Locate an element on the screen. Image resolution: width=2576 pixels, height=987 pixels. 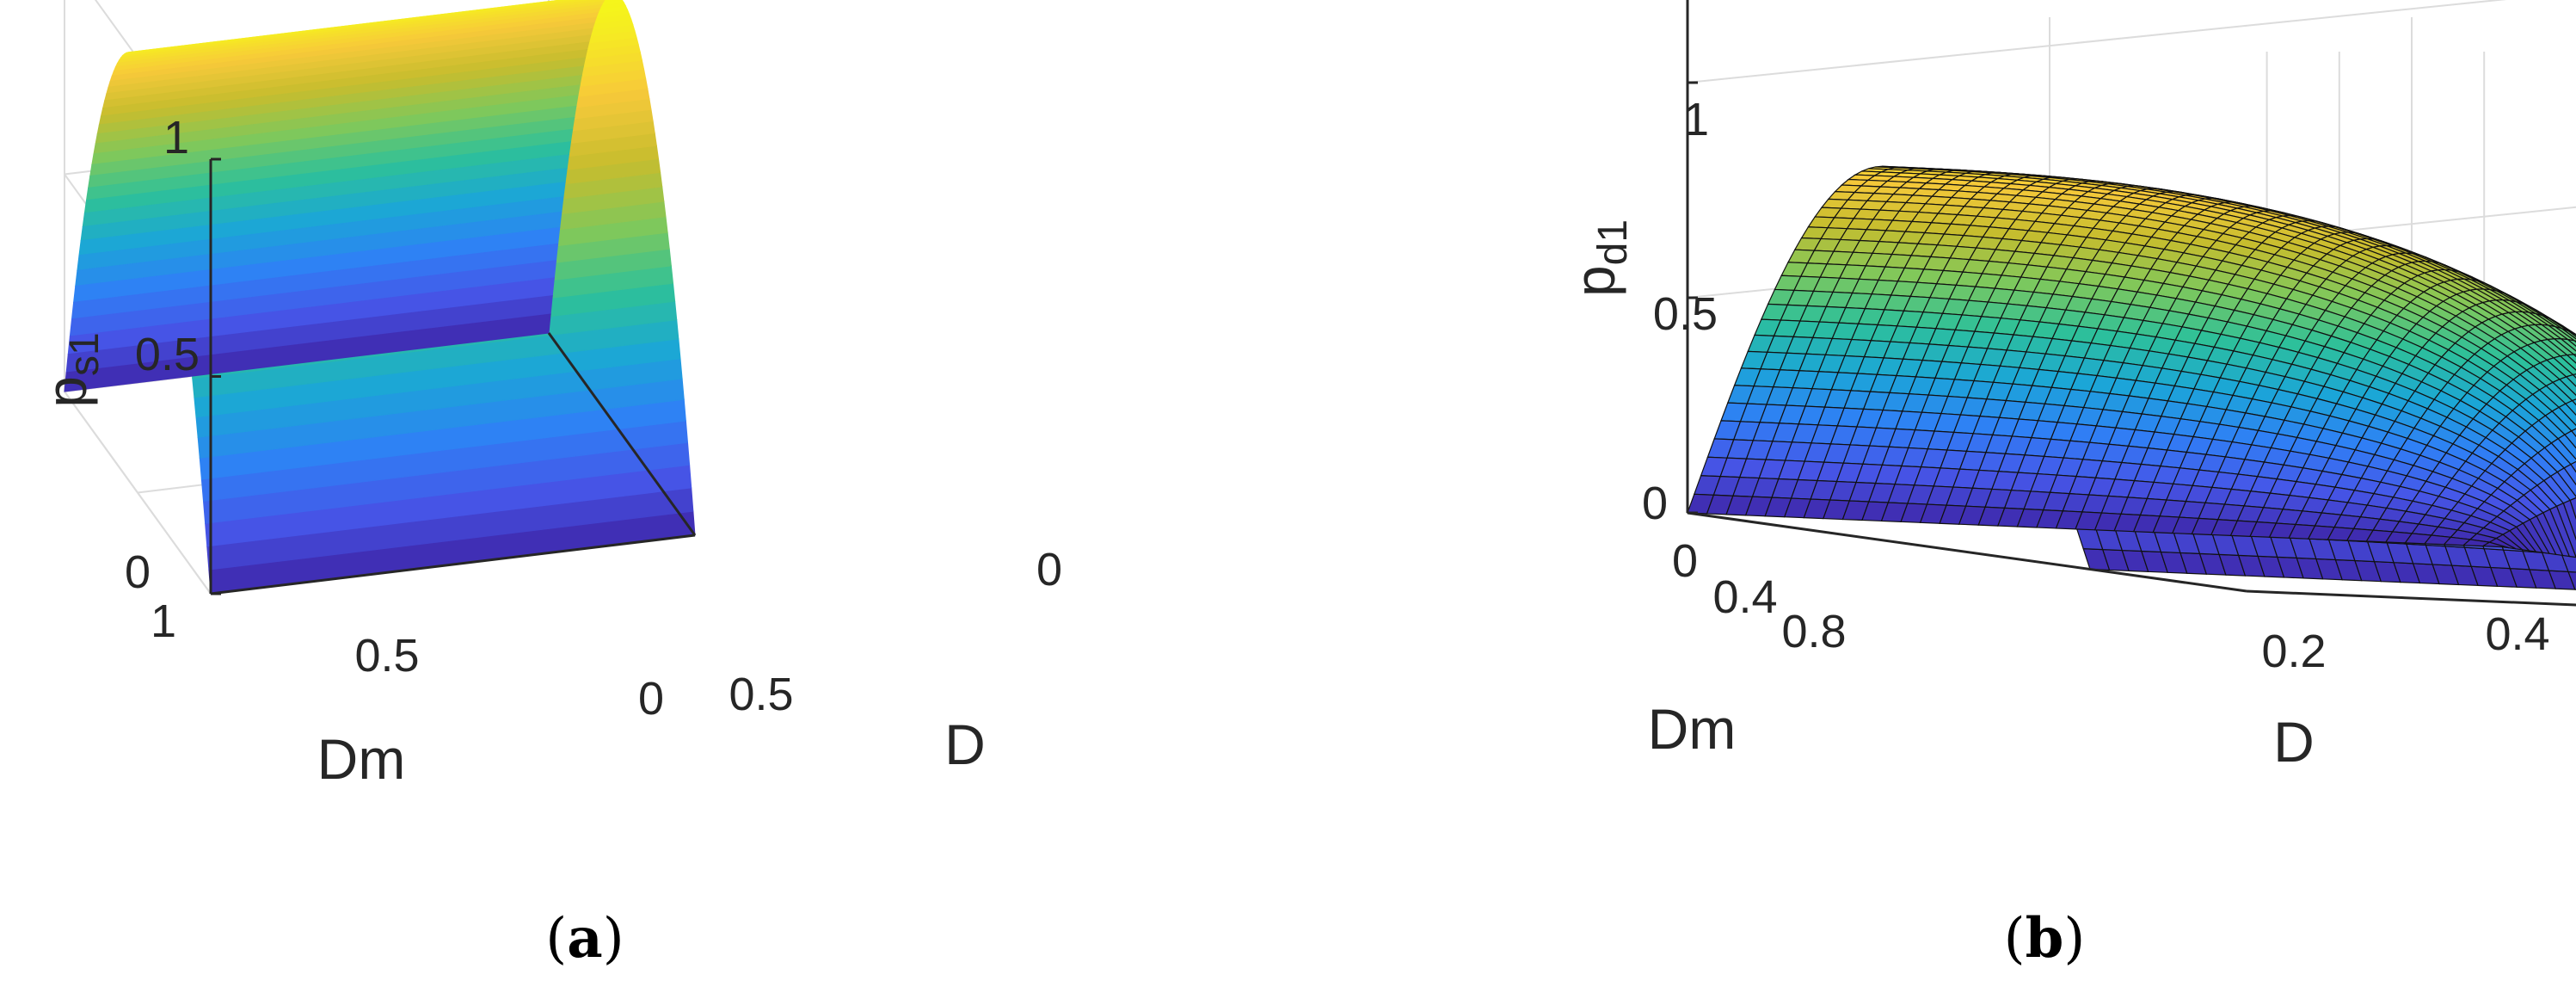
panel-b-zlabel: pd1 is located at coordinates (1599, 258).